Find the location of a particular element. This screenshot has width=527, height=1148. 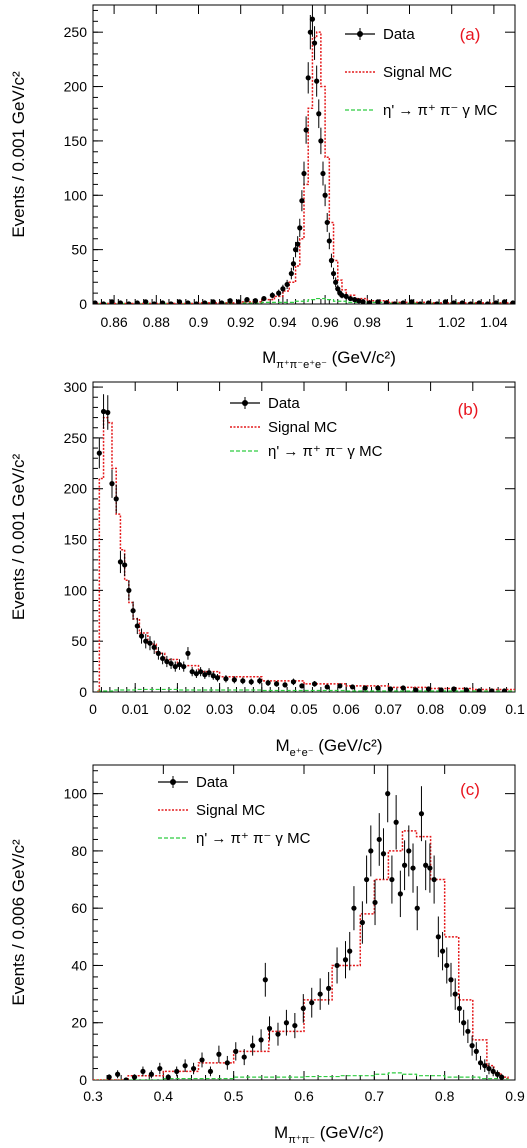

y-tick-label: 250 is located at coordinates (76, 32).